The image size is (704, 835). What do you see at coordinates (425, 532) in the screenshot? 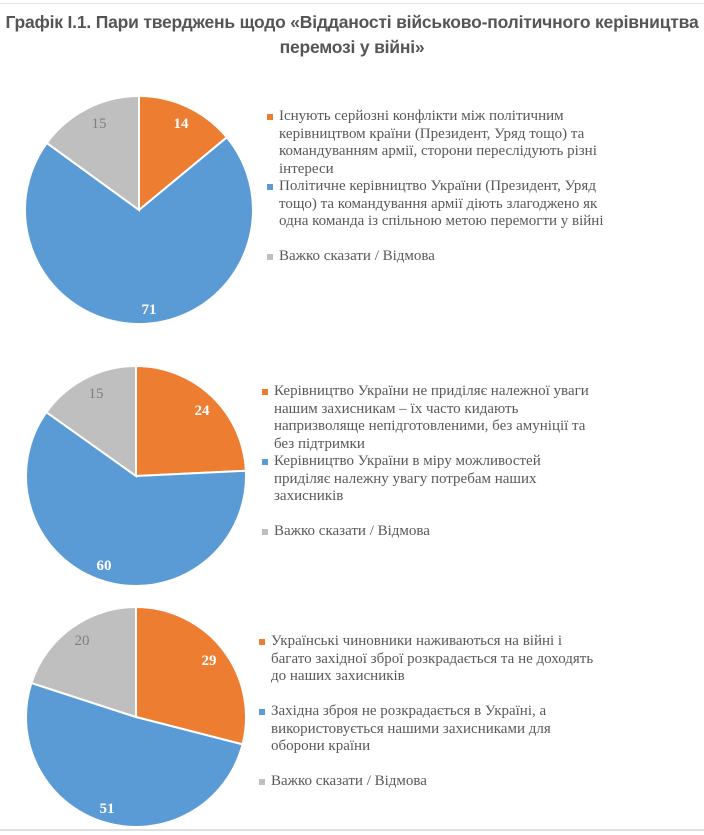
I see `pie-2-legend-item-gray: Важко сказати / Відмова` at bounding box center [425, 532].